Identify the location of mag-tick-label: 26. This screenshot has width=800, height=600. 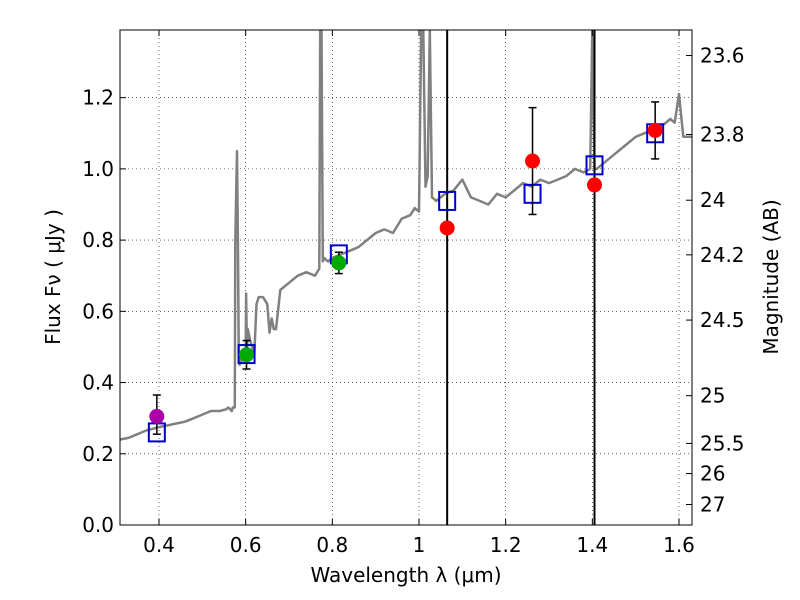
(712, 474).